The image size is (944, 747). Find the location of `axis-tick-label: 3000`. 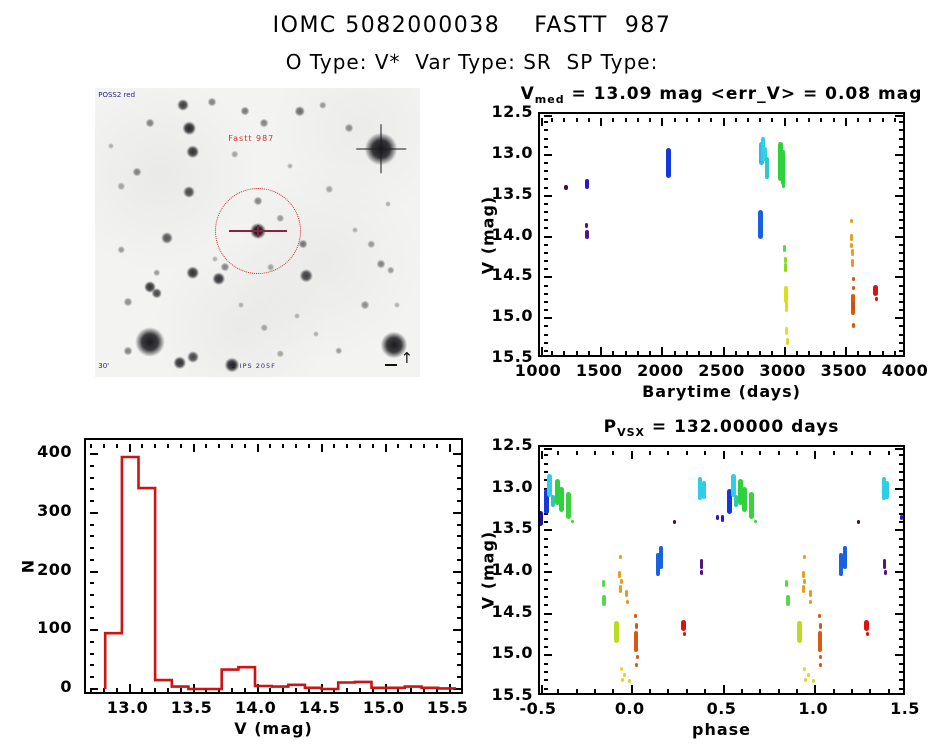

axis-tick-label: 3000 is located at coordinates (782, 370).